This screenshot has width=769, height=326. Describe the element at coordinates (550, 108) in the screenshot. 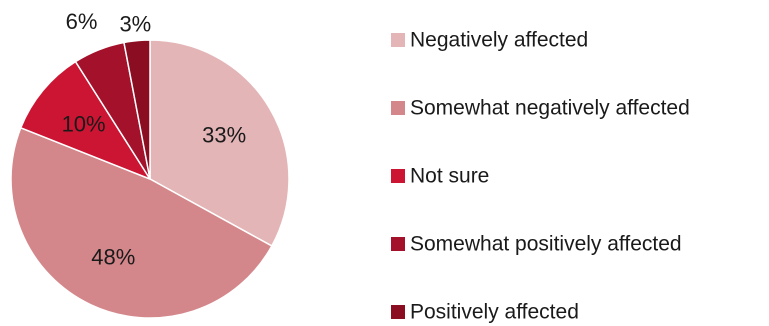

I see `legend-label: Somewhat negatively affected` at that location.